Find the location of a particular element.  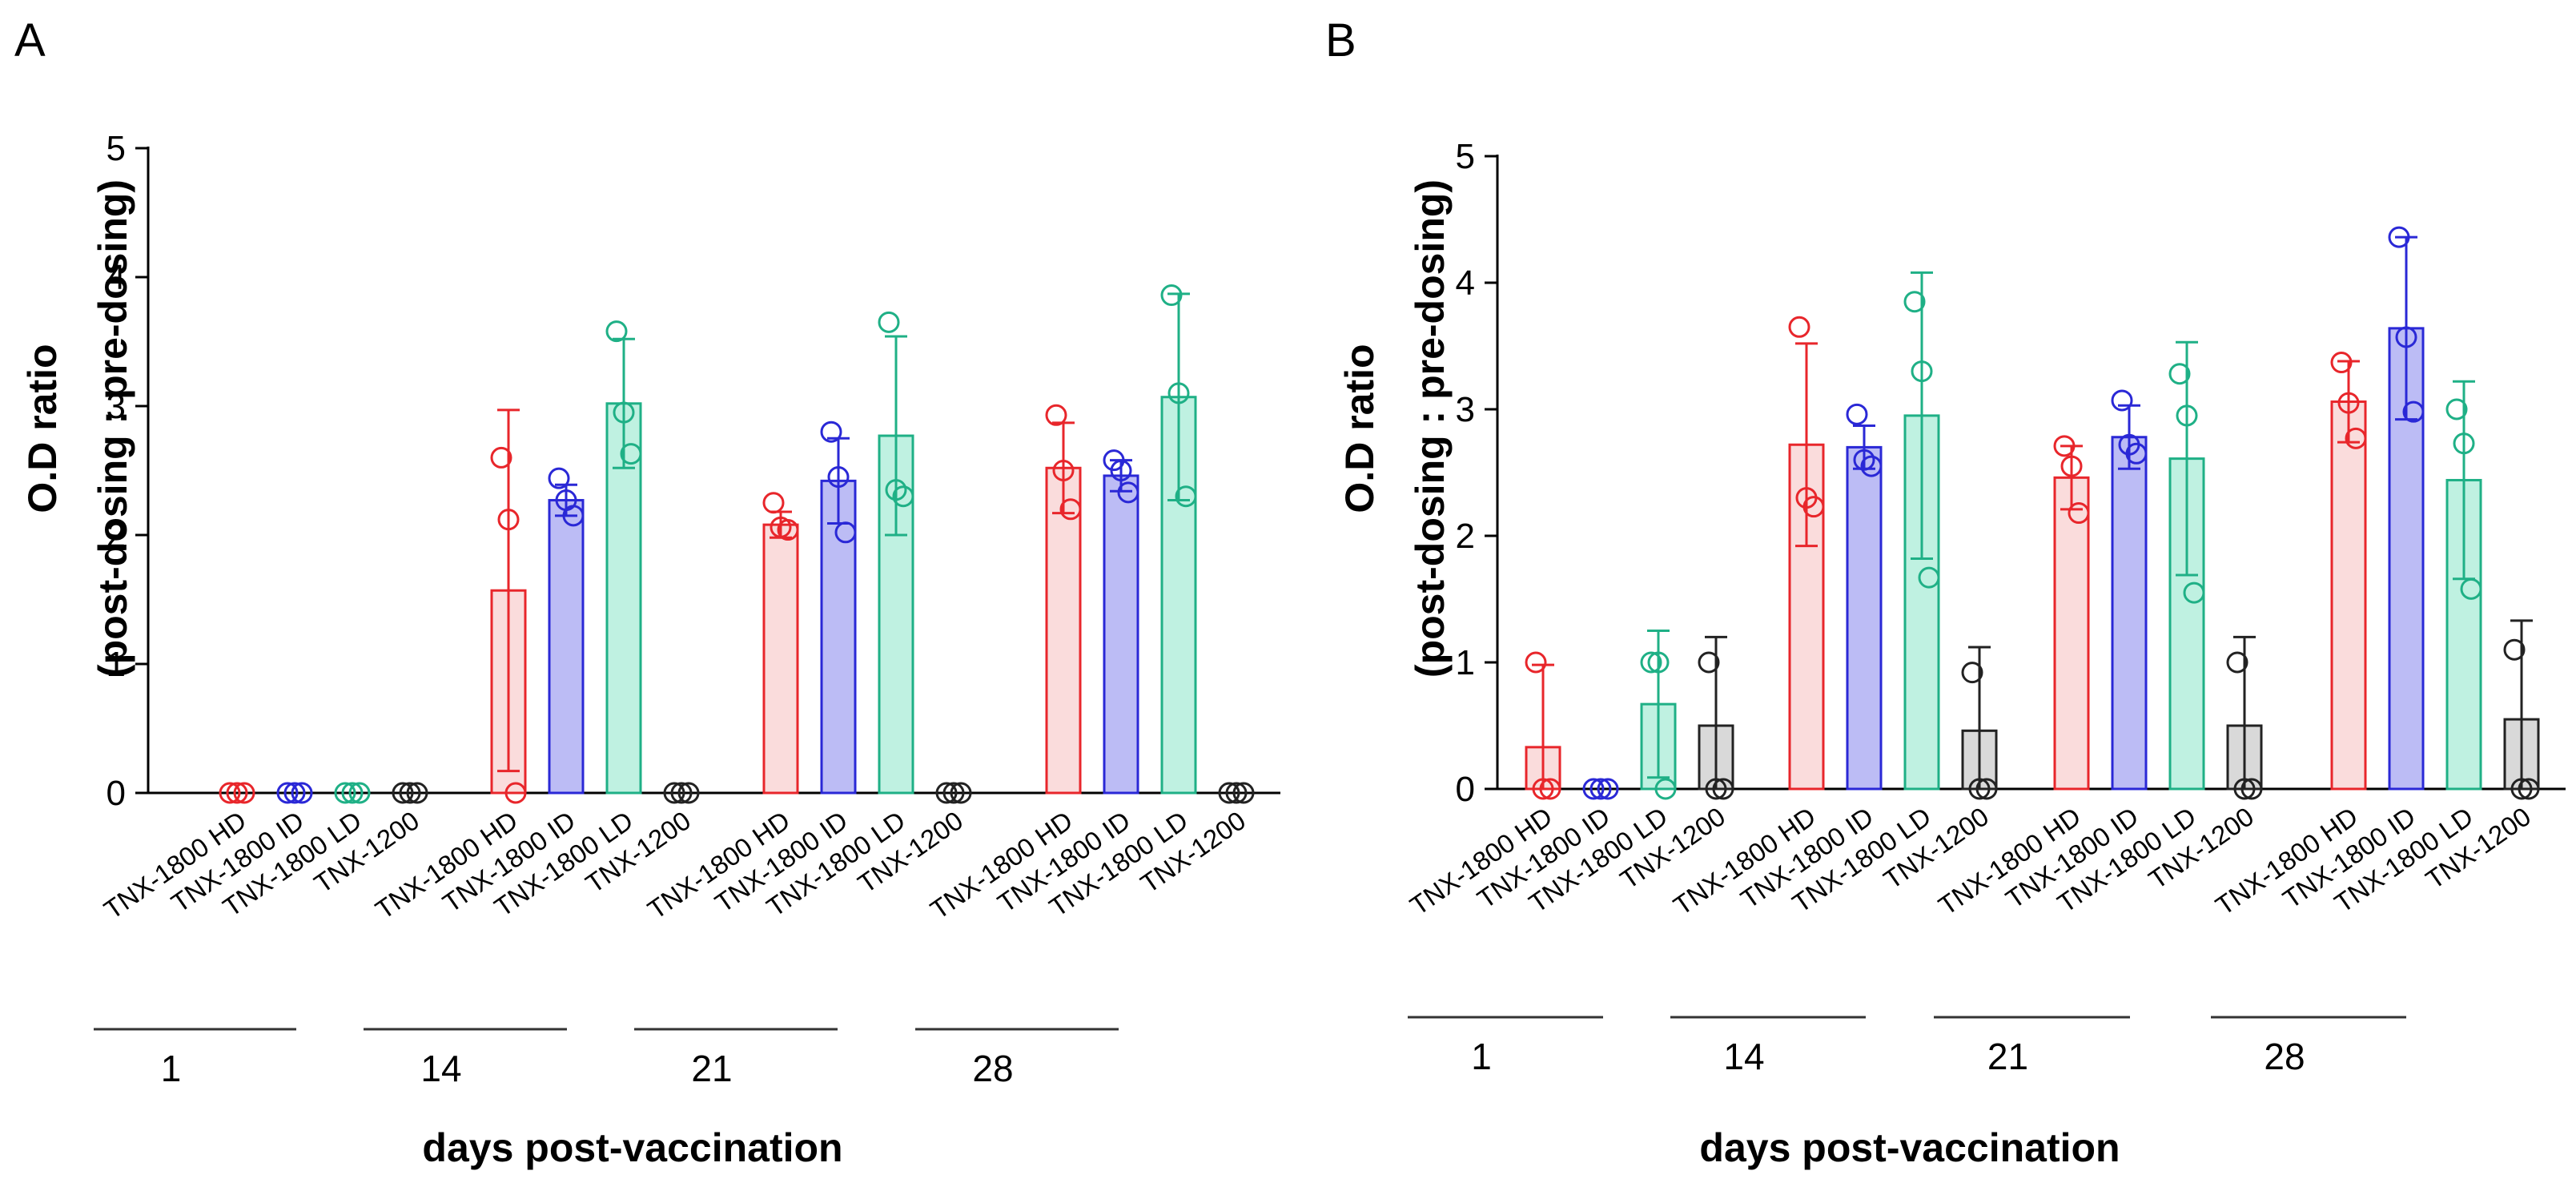

panel-label-b: B is located at coordinates (1340, 40).